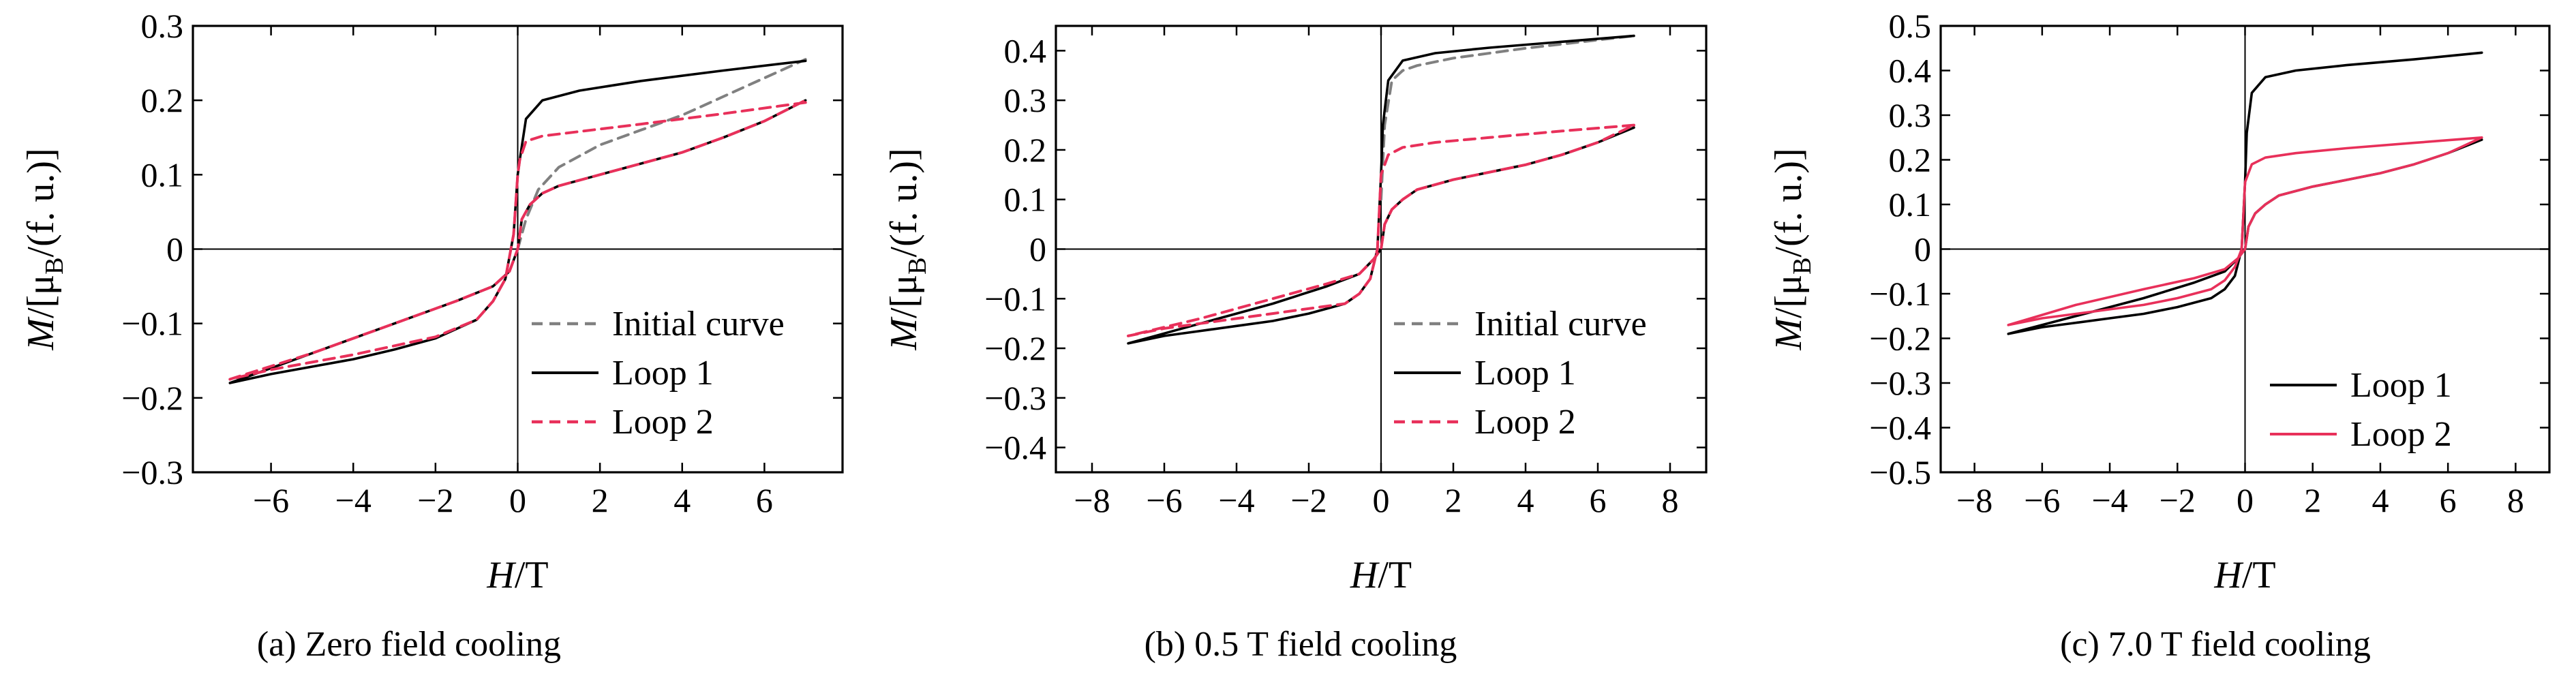 This screenshot has height=674, width=2576. What do you see at coordinates (409, 644) in the screenshot?
I see `panel-caption: (a) Zero field cooling` at bounding box center [409, 644].